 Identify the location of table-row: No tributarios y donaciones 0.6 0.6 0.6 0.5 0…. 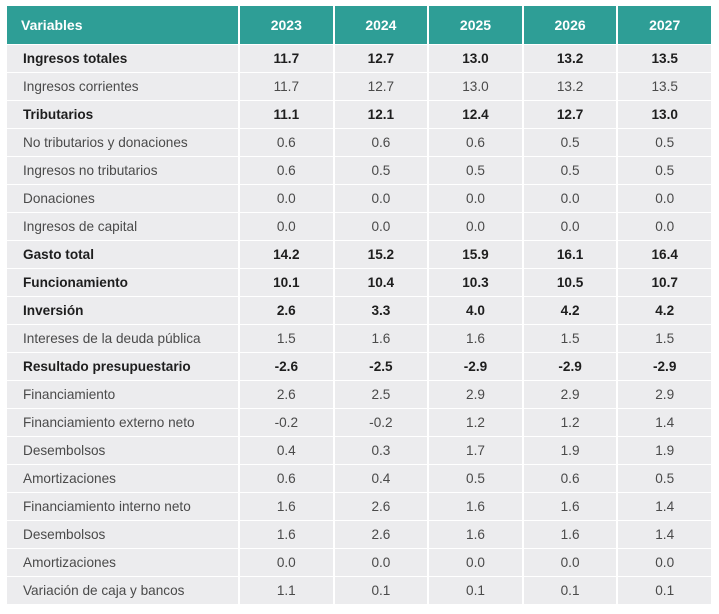
(359, 142).